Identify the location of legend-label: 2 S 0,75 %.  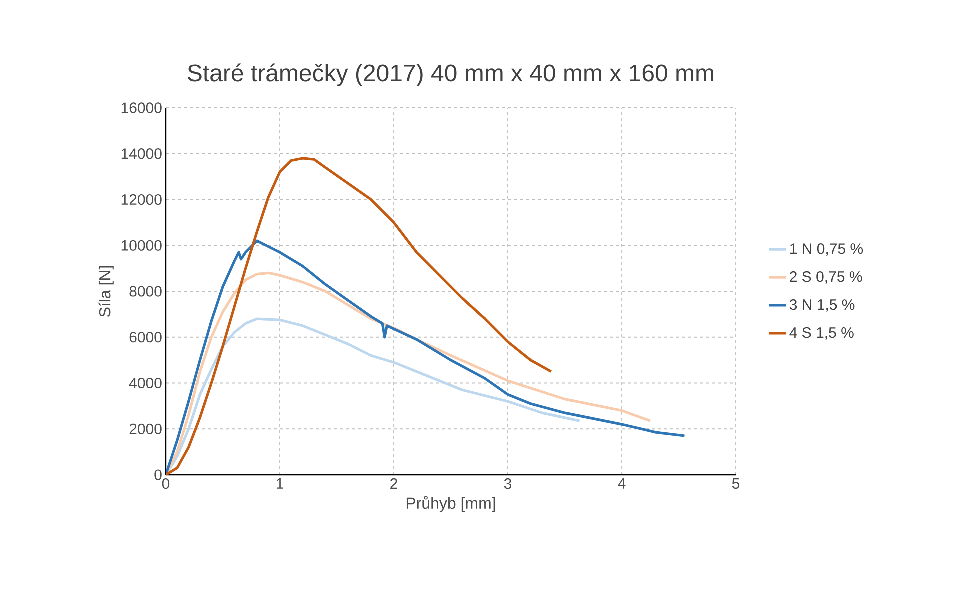
(826, 278).